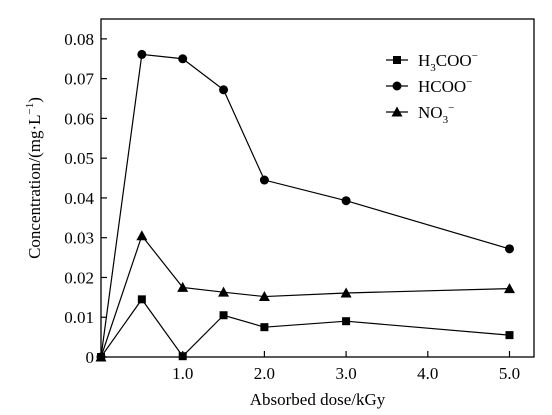 This screenshot has height=415, width=552. I want to click on x-tick-label: 5.0, so click(509, 373).